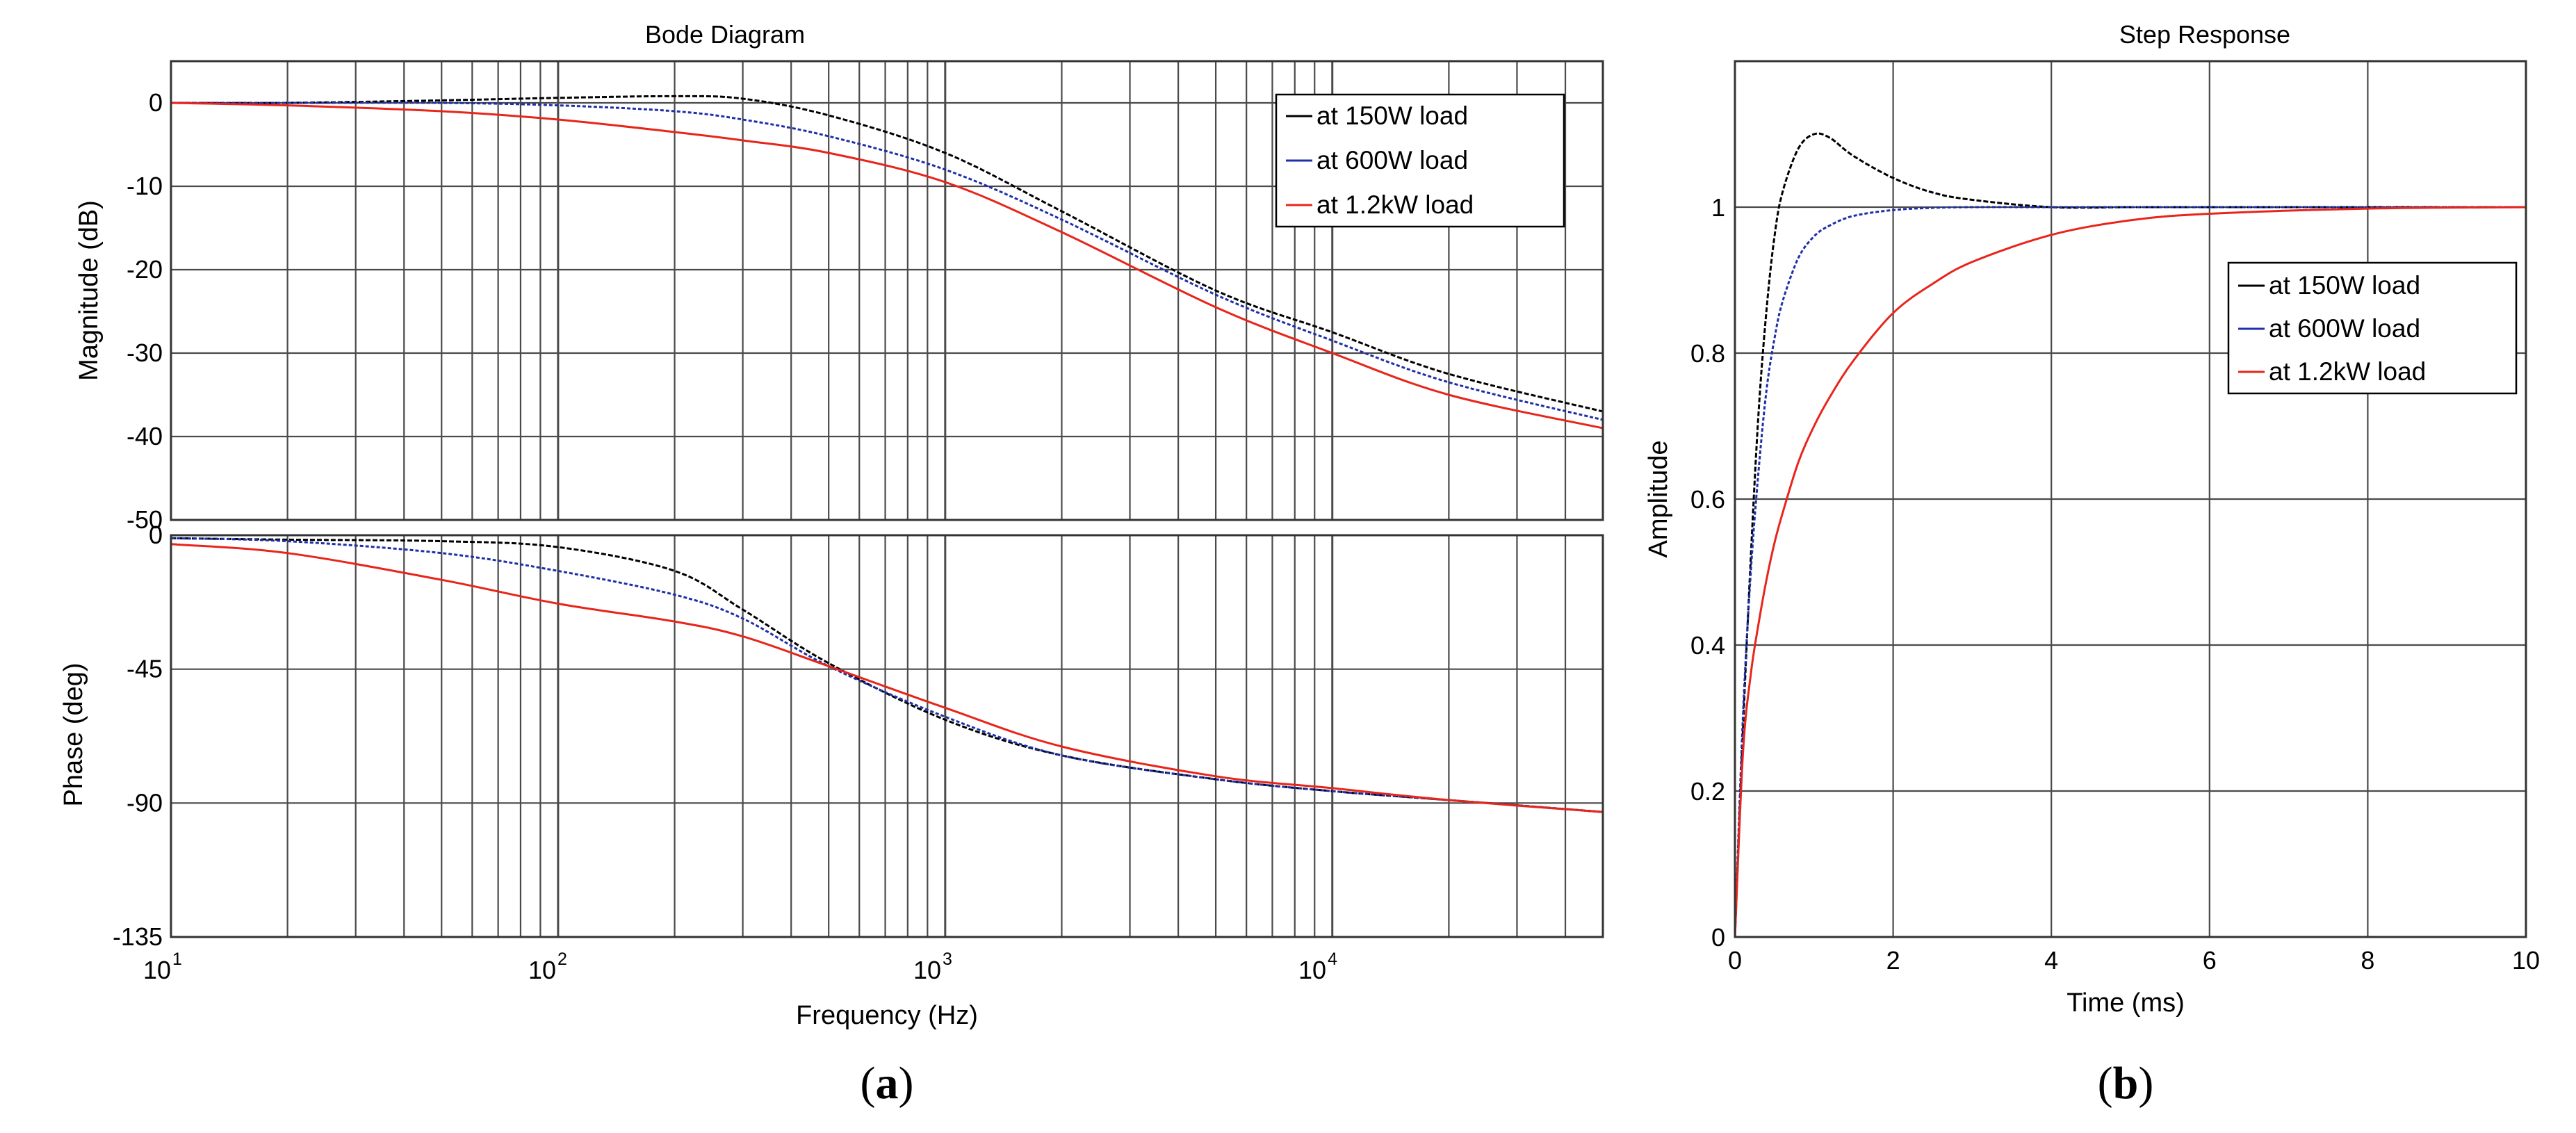  Describe the element at coordinates (1707, 791) in the screenshot. I see `step-y-tick-label: 0.2` at that location.